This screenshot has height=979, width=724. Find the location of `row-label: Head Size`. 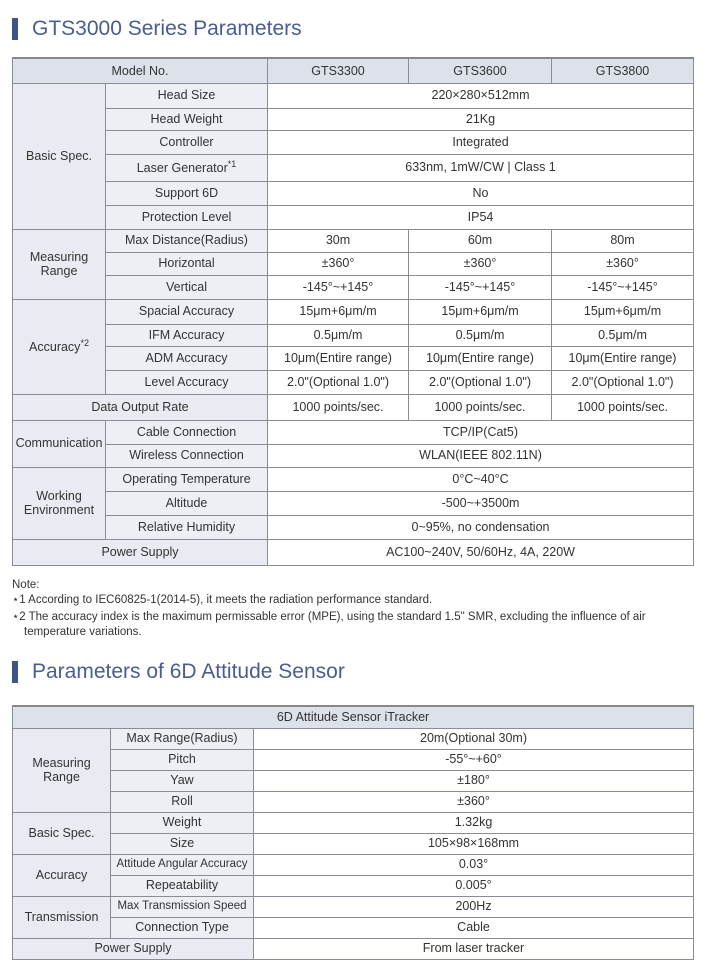

row-label: Head Size is located at coordinates (186, 95).